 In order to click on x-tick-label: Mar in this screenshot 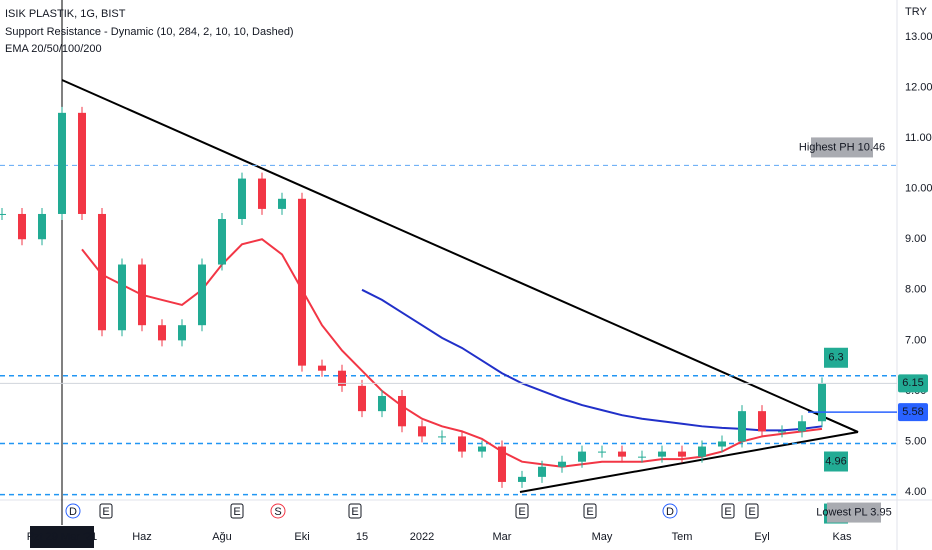, I will do `click(502, 537)`.